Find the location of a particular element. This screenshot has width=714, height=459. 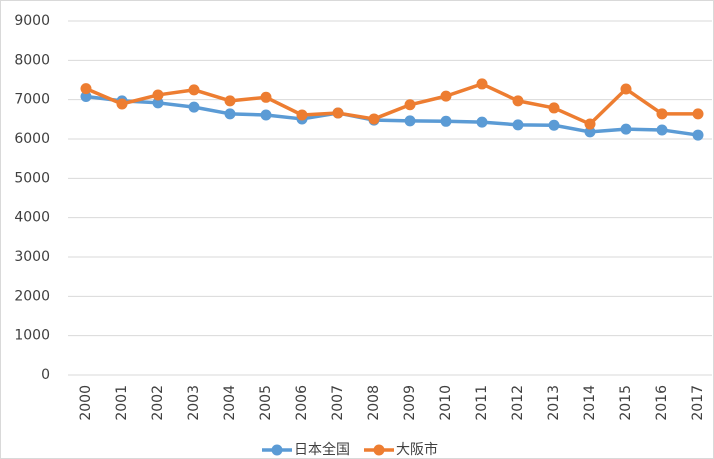

x-tick-label: 2002 is located at coordinates (158, 403).